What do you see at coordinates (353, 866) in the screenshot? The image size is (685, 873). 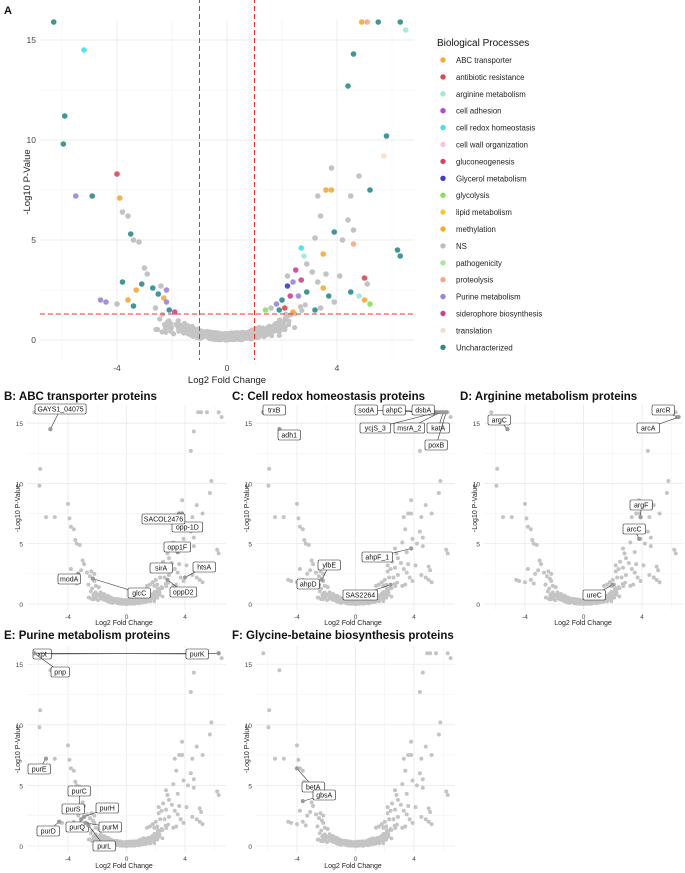 I see `panel-f-x-axis-label: Log2 Fold Change` at bounding box center [353, 866].